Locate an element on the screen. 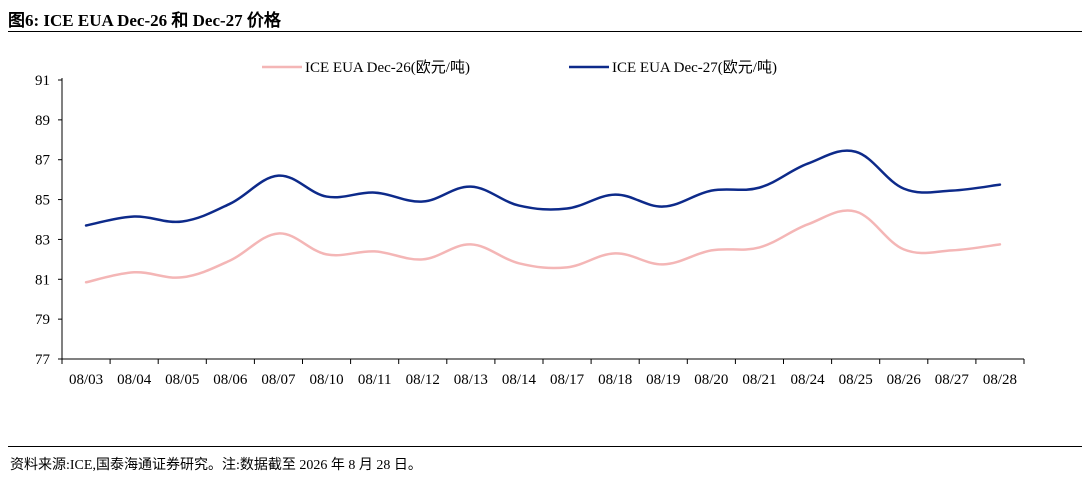  y-tick-label: 79 is located at coordinates (42, 320).